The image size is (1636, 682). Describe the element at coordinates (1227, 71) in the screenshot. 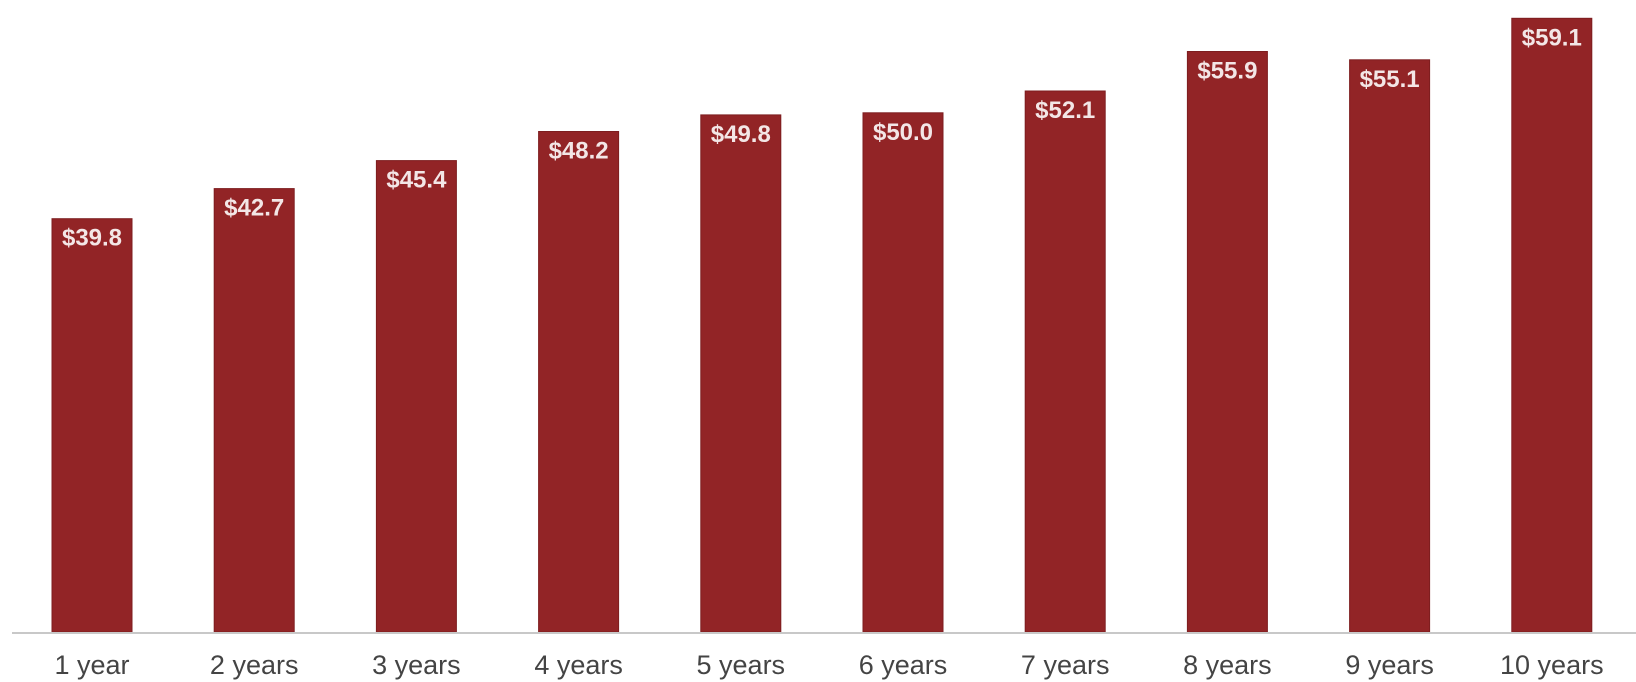

I see `bar-value-label-8: $55.9` at that location.